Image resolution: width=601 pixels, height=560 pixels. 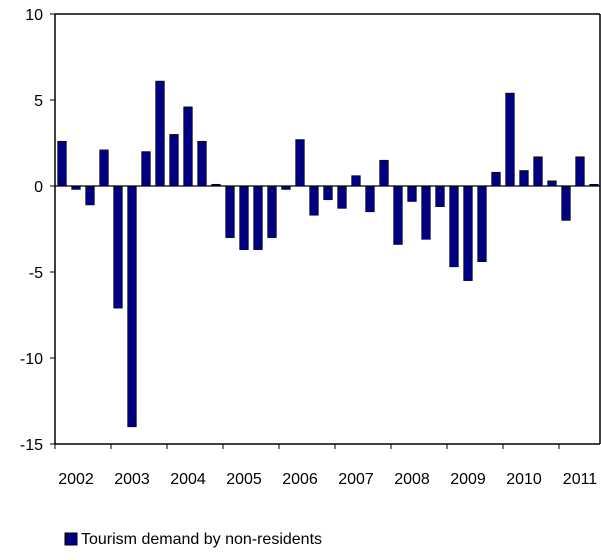 What do you see at coordinates (38, 187) in the screenshot?
I see `y-tick-label: 0` at bounding box center [38, 187].